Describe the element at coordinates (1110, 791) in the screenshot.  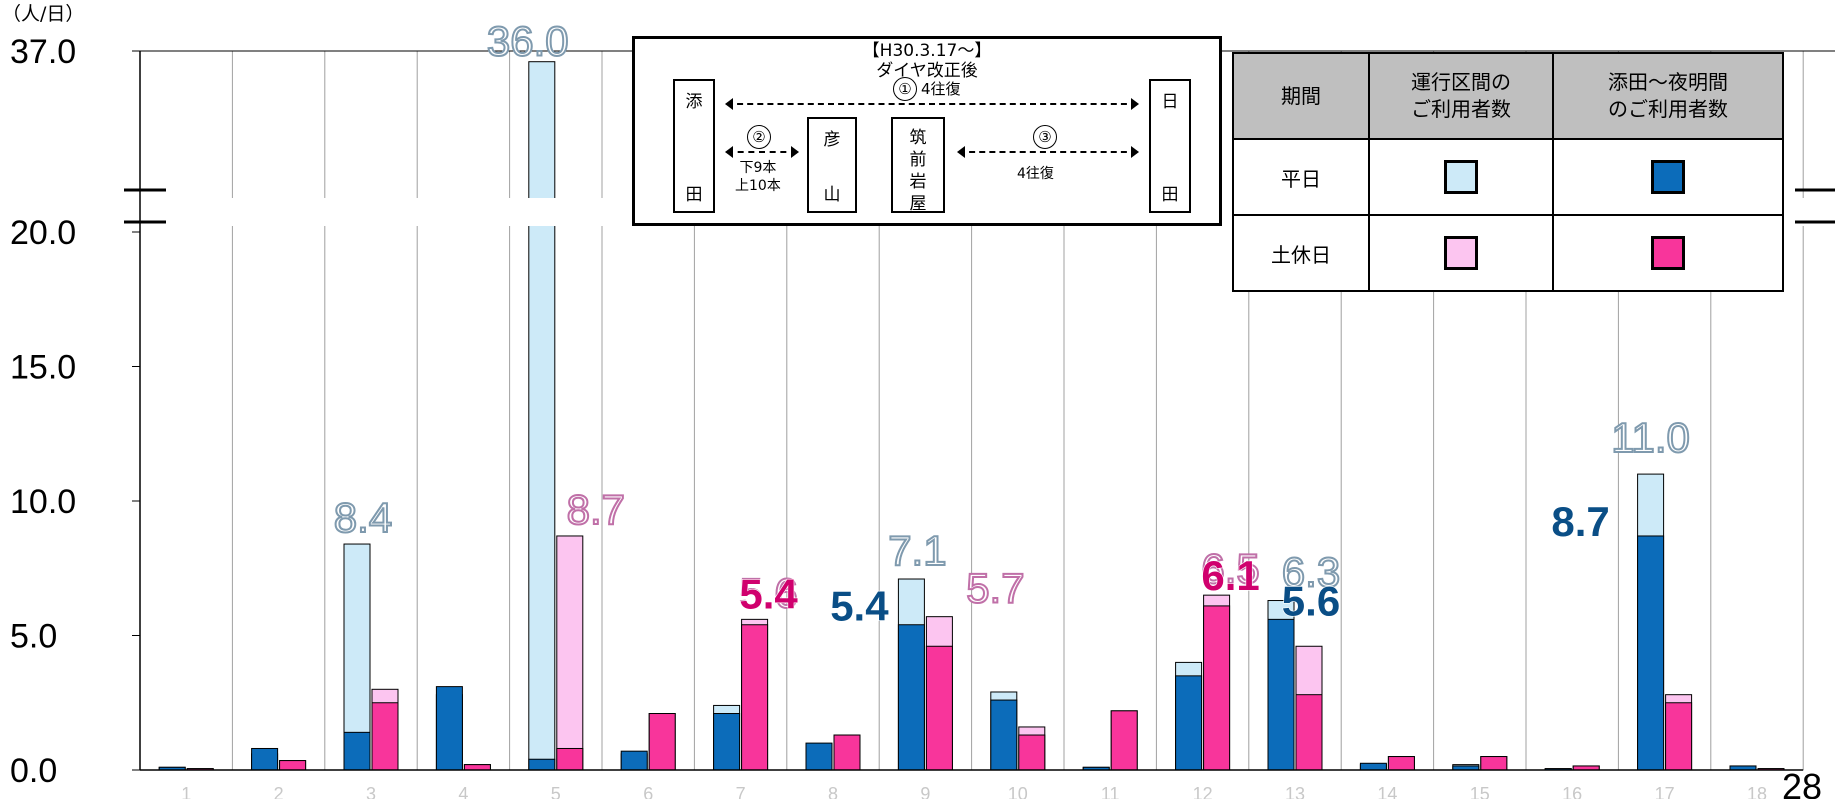
I see `x-tick-11: 11` at that location.